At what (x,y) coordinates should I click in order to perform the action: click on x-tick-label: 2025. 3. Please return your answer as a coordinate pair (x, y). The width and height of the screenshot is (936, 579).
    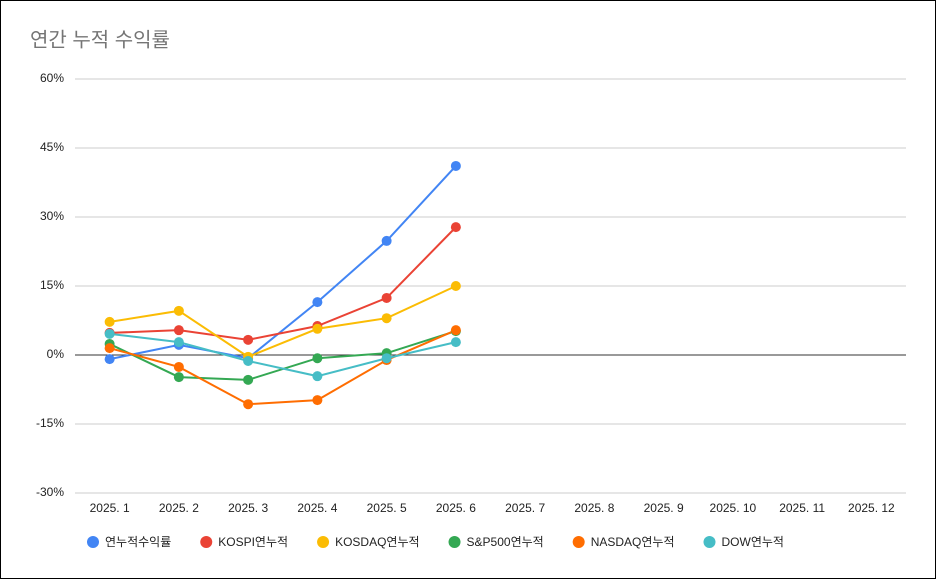
    Looking at the image, I should click on (248, 508).